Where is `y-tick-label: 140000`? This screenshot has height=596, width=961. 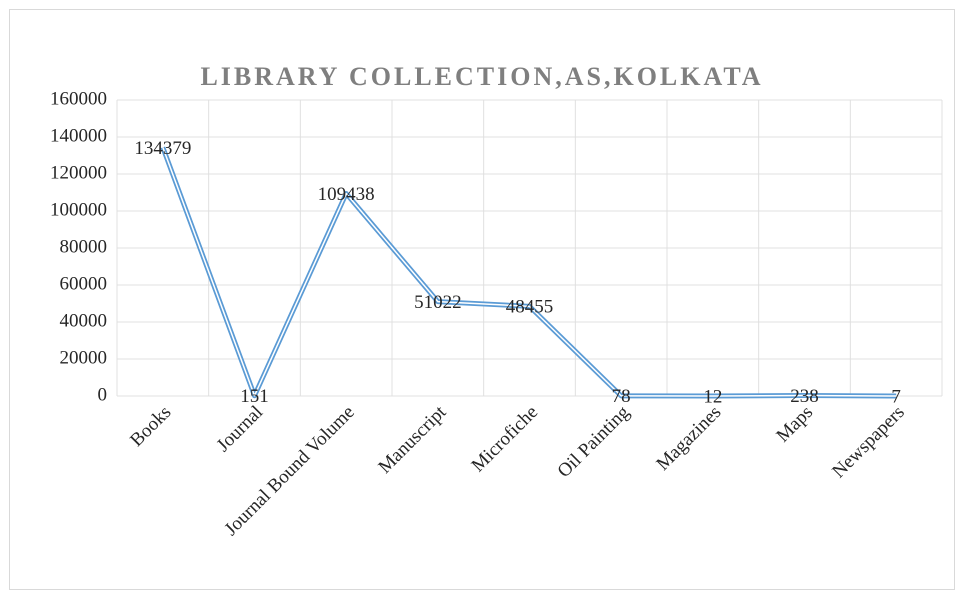
y-tick-label: 140000 is located at coordinates (78, 135).